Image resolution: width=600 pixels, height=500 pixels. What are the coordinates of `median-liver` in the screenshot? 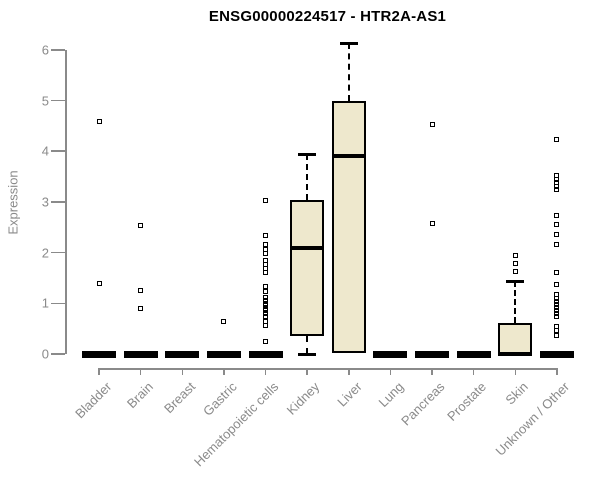 It's located at (348, 155).